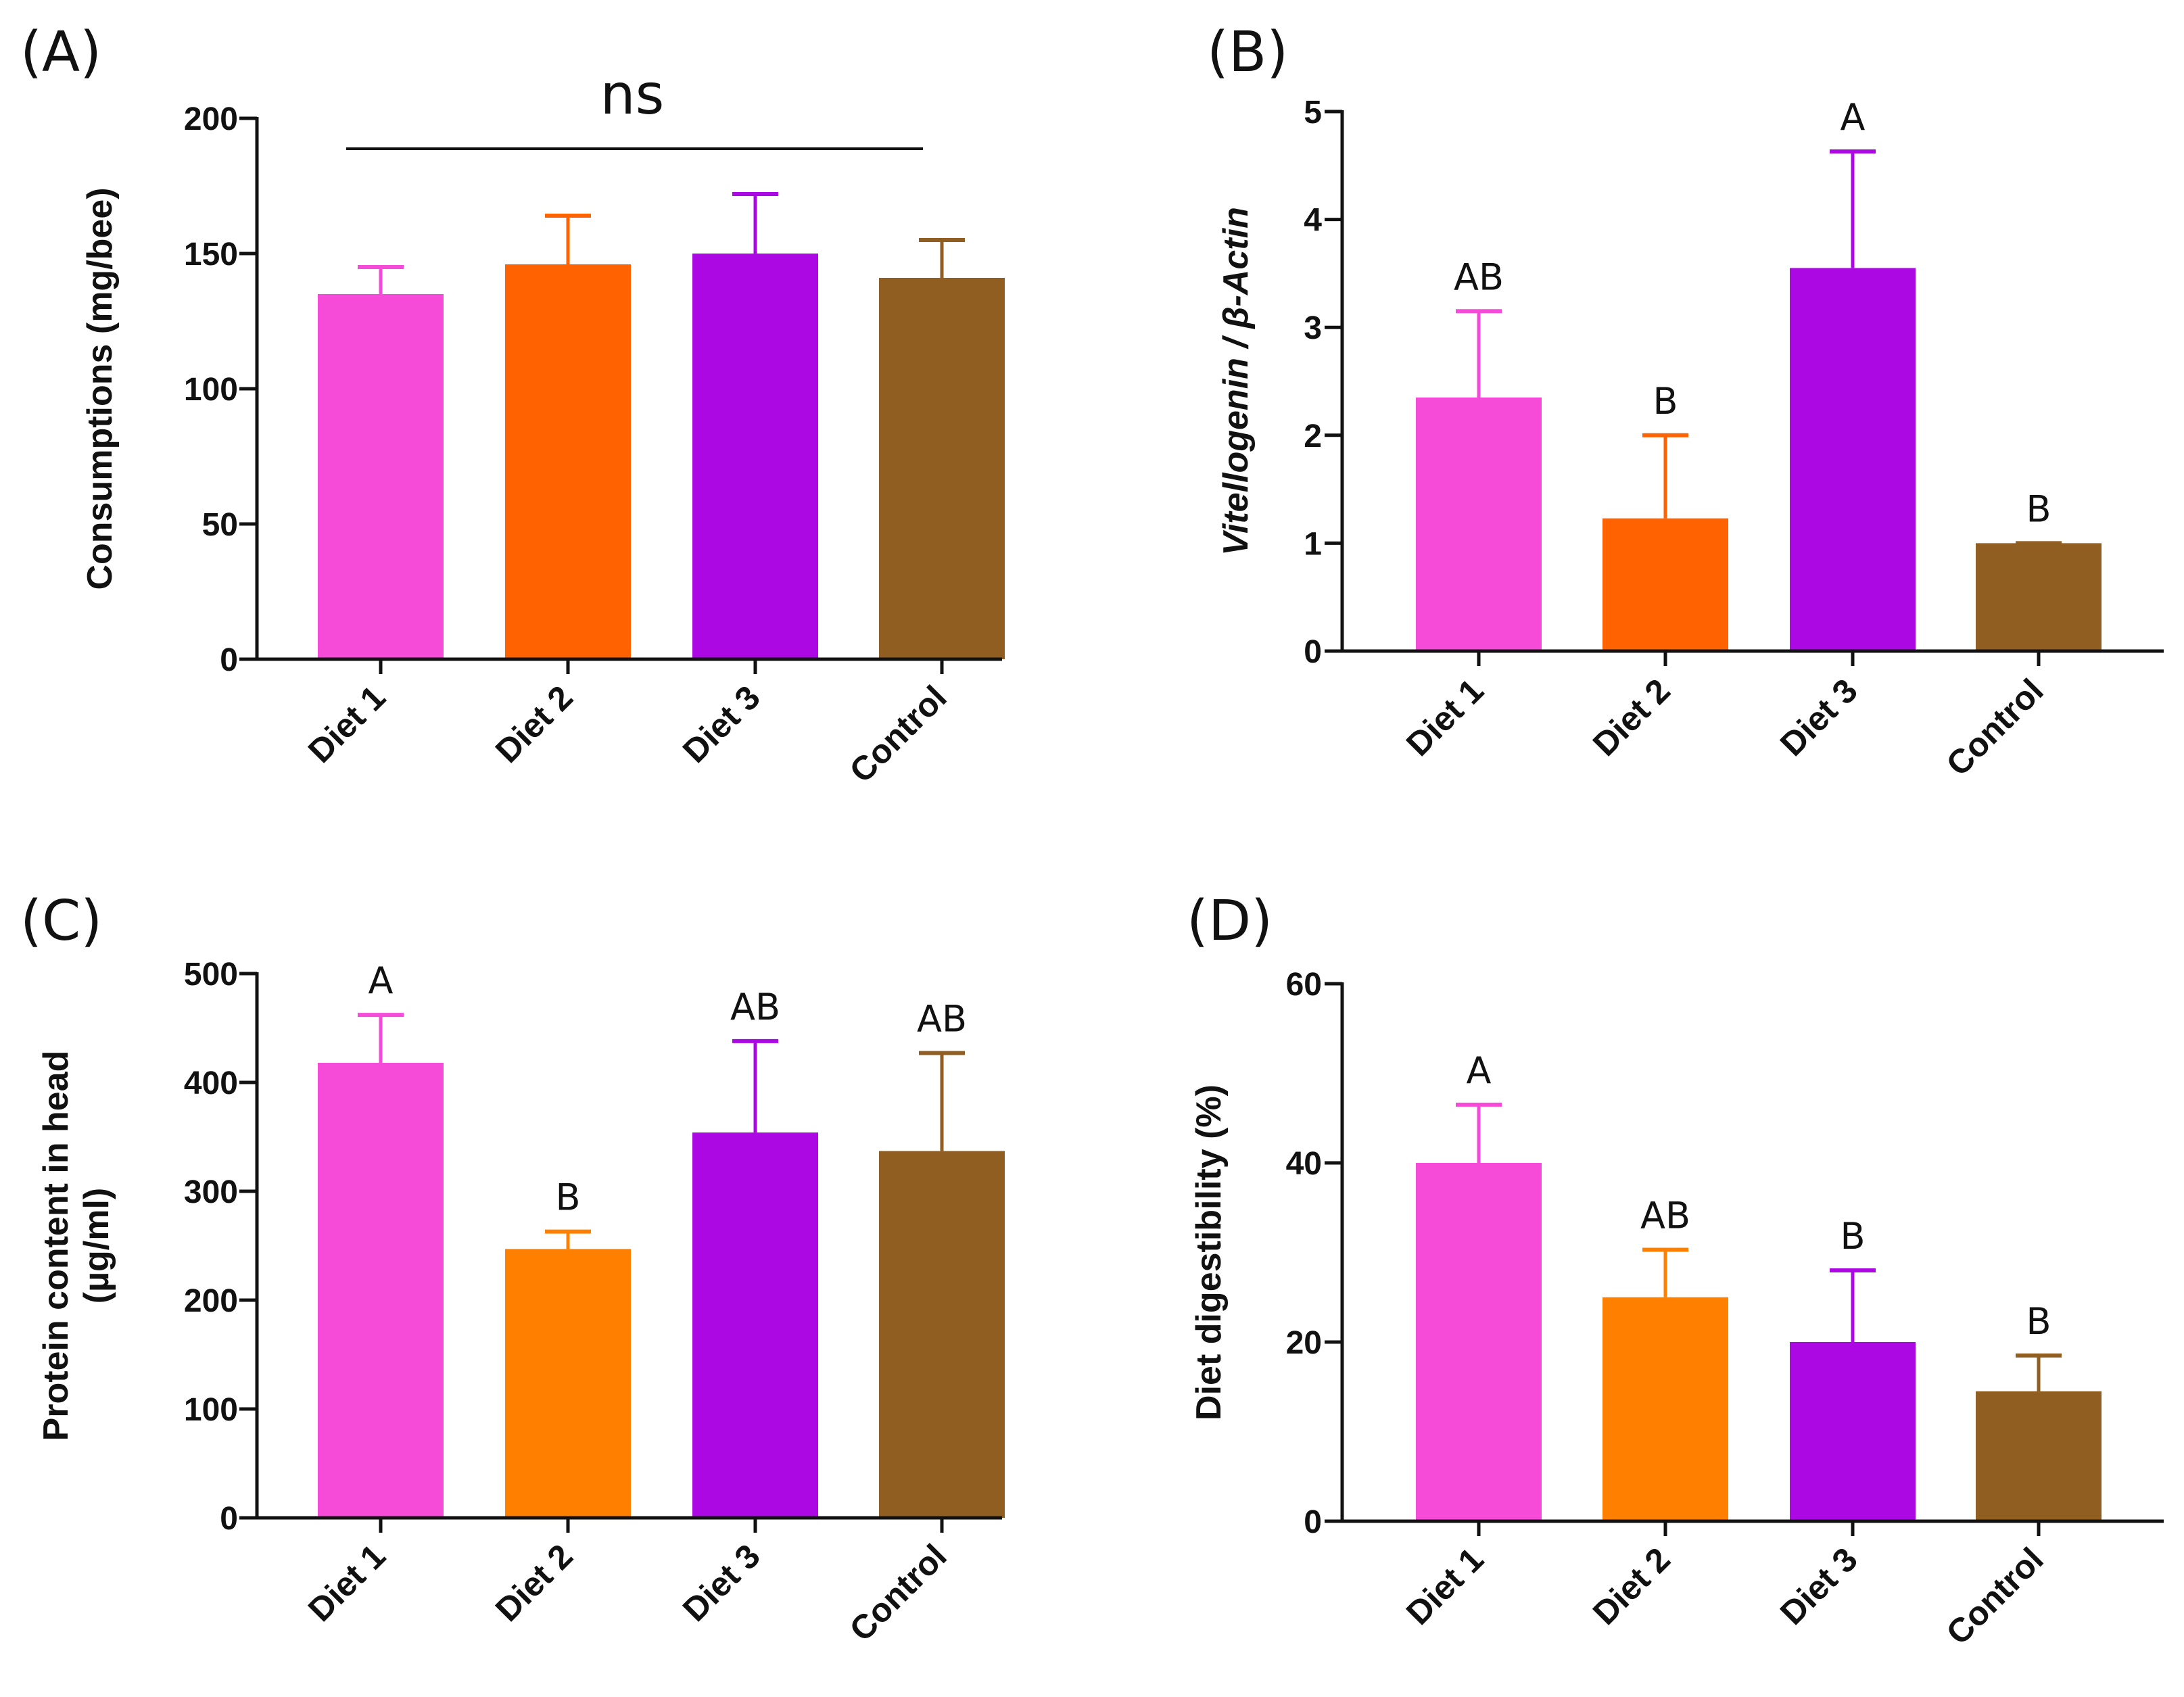  I want to click on y-tick-label: 150, so click(211, 254).